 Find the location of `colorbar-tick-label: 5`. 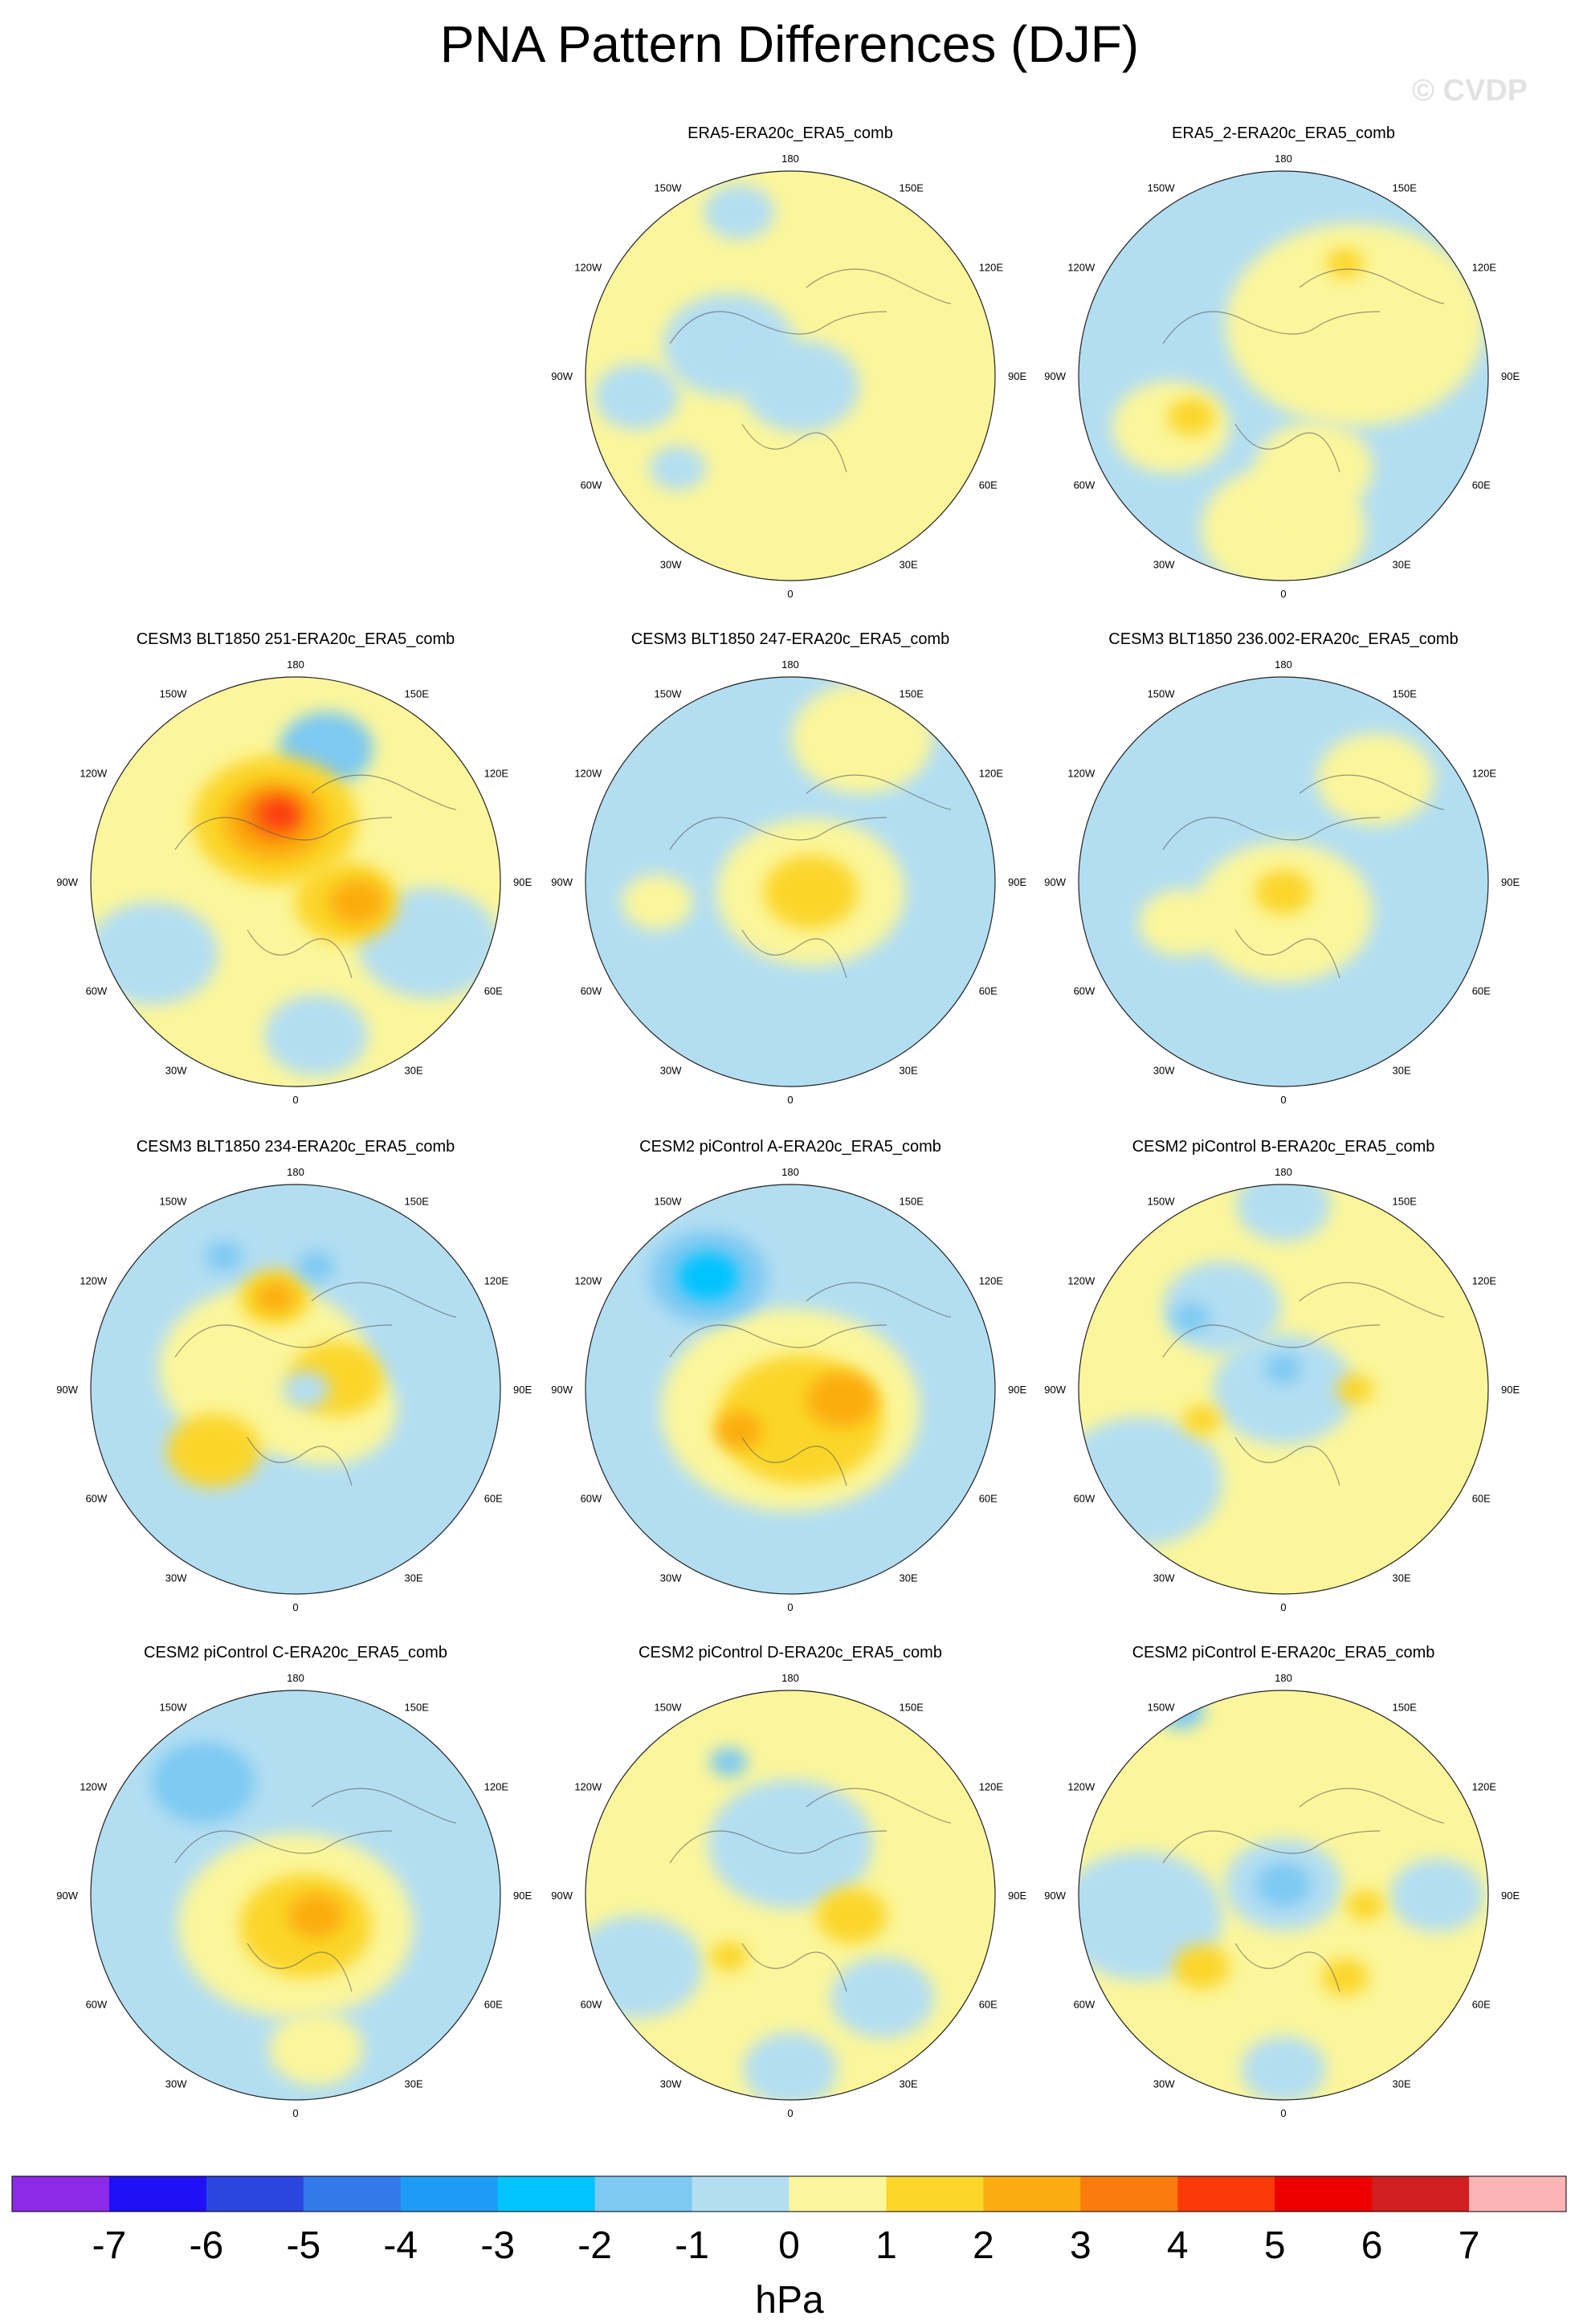

colorbar-tick-label: 5 is located at coordinates (1275, 2246).